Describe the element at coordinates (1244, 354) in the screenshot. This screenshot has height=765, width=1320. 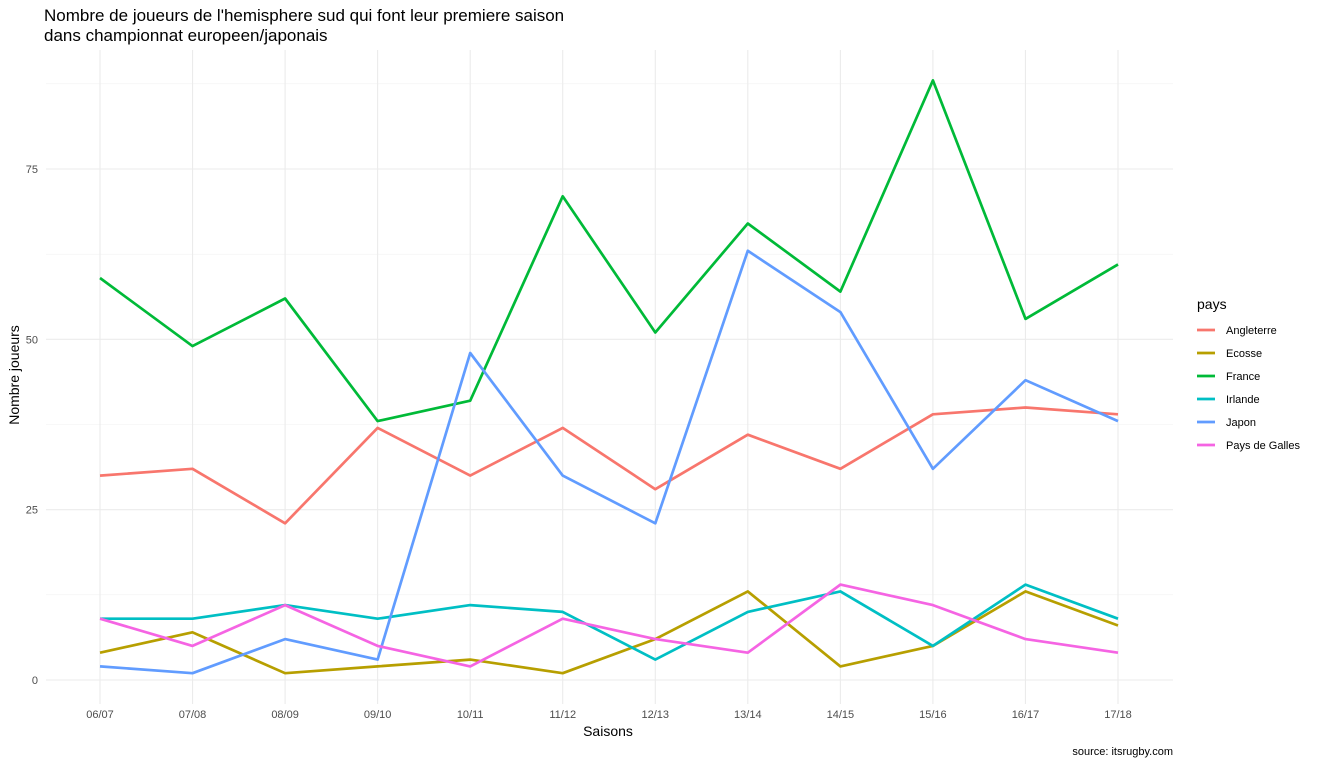
I see `legend-label-ecosse: Ecosse` at that location.